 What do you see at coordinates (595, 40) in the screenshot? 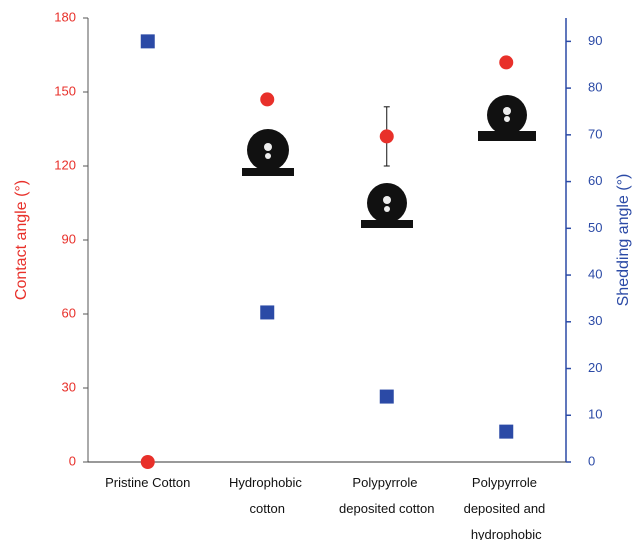
I see `y2-tick-label: 90` at bounding box center [595, 40].